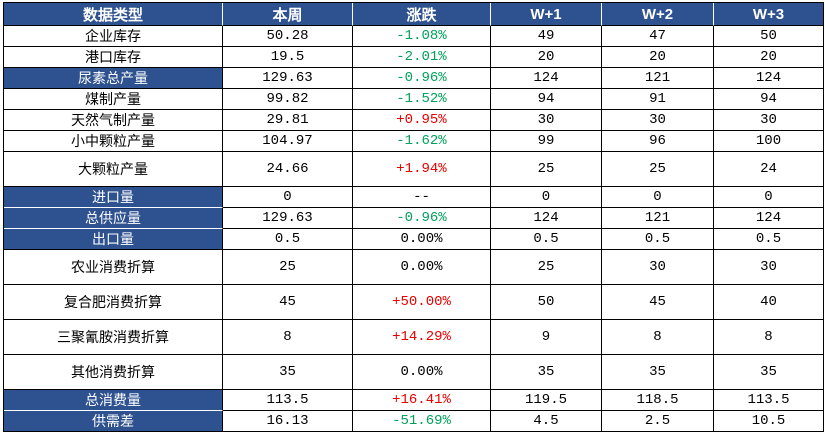  I want to click on row-label: 复合肥消费折算, so click(113, 302).